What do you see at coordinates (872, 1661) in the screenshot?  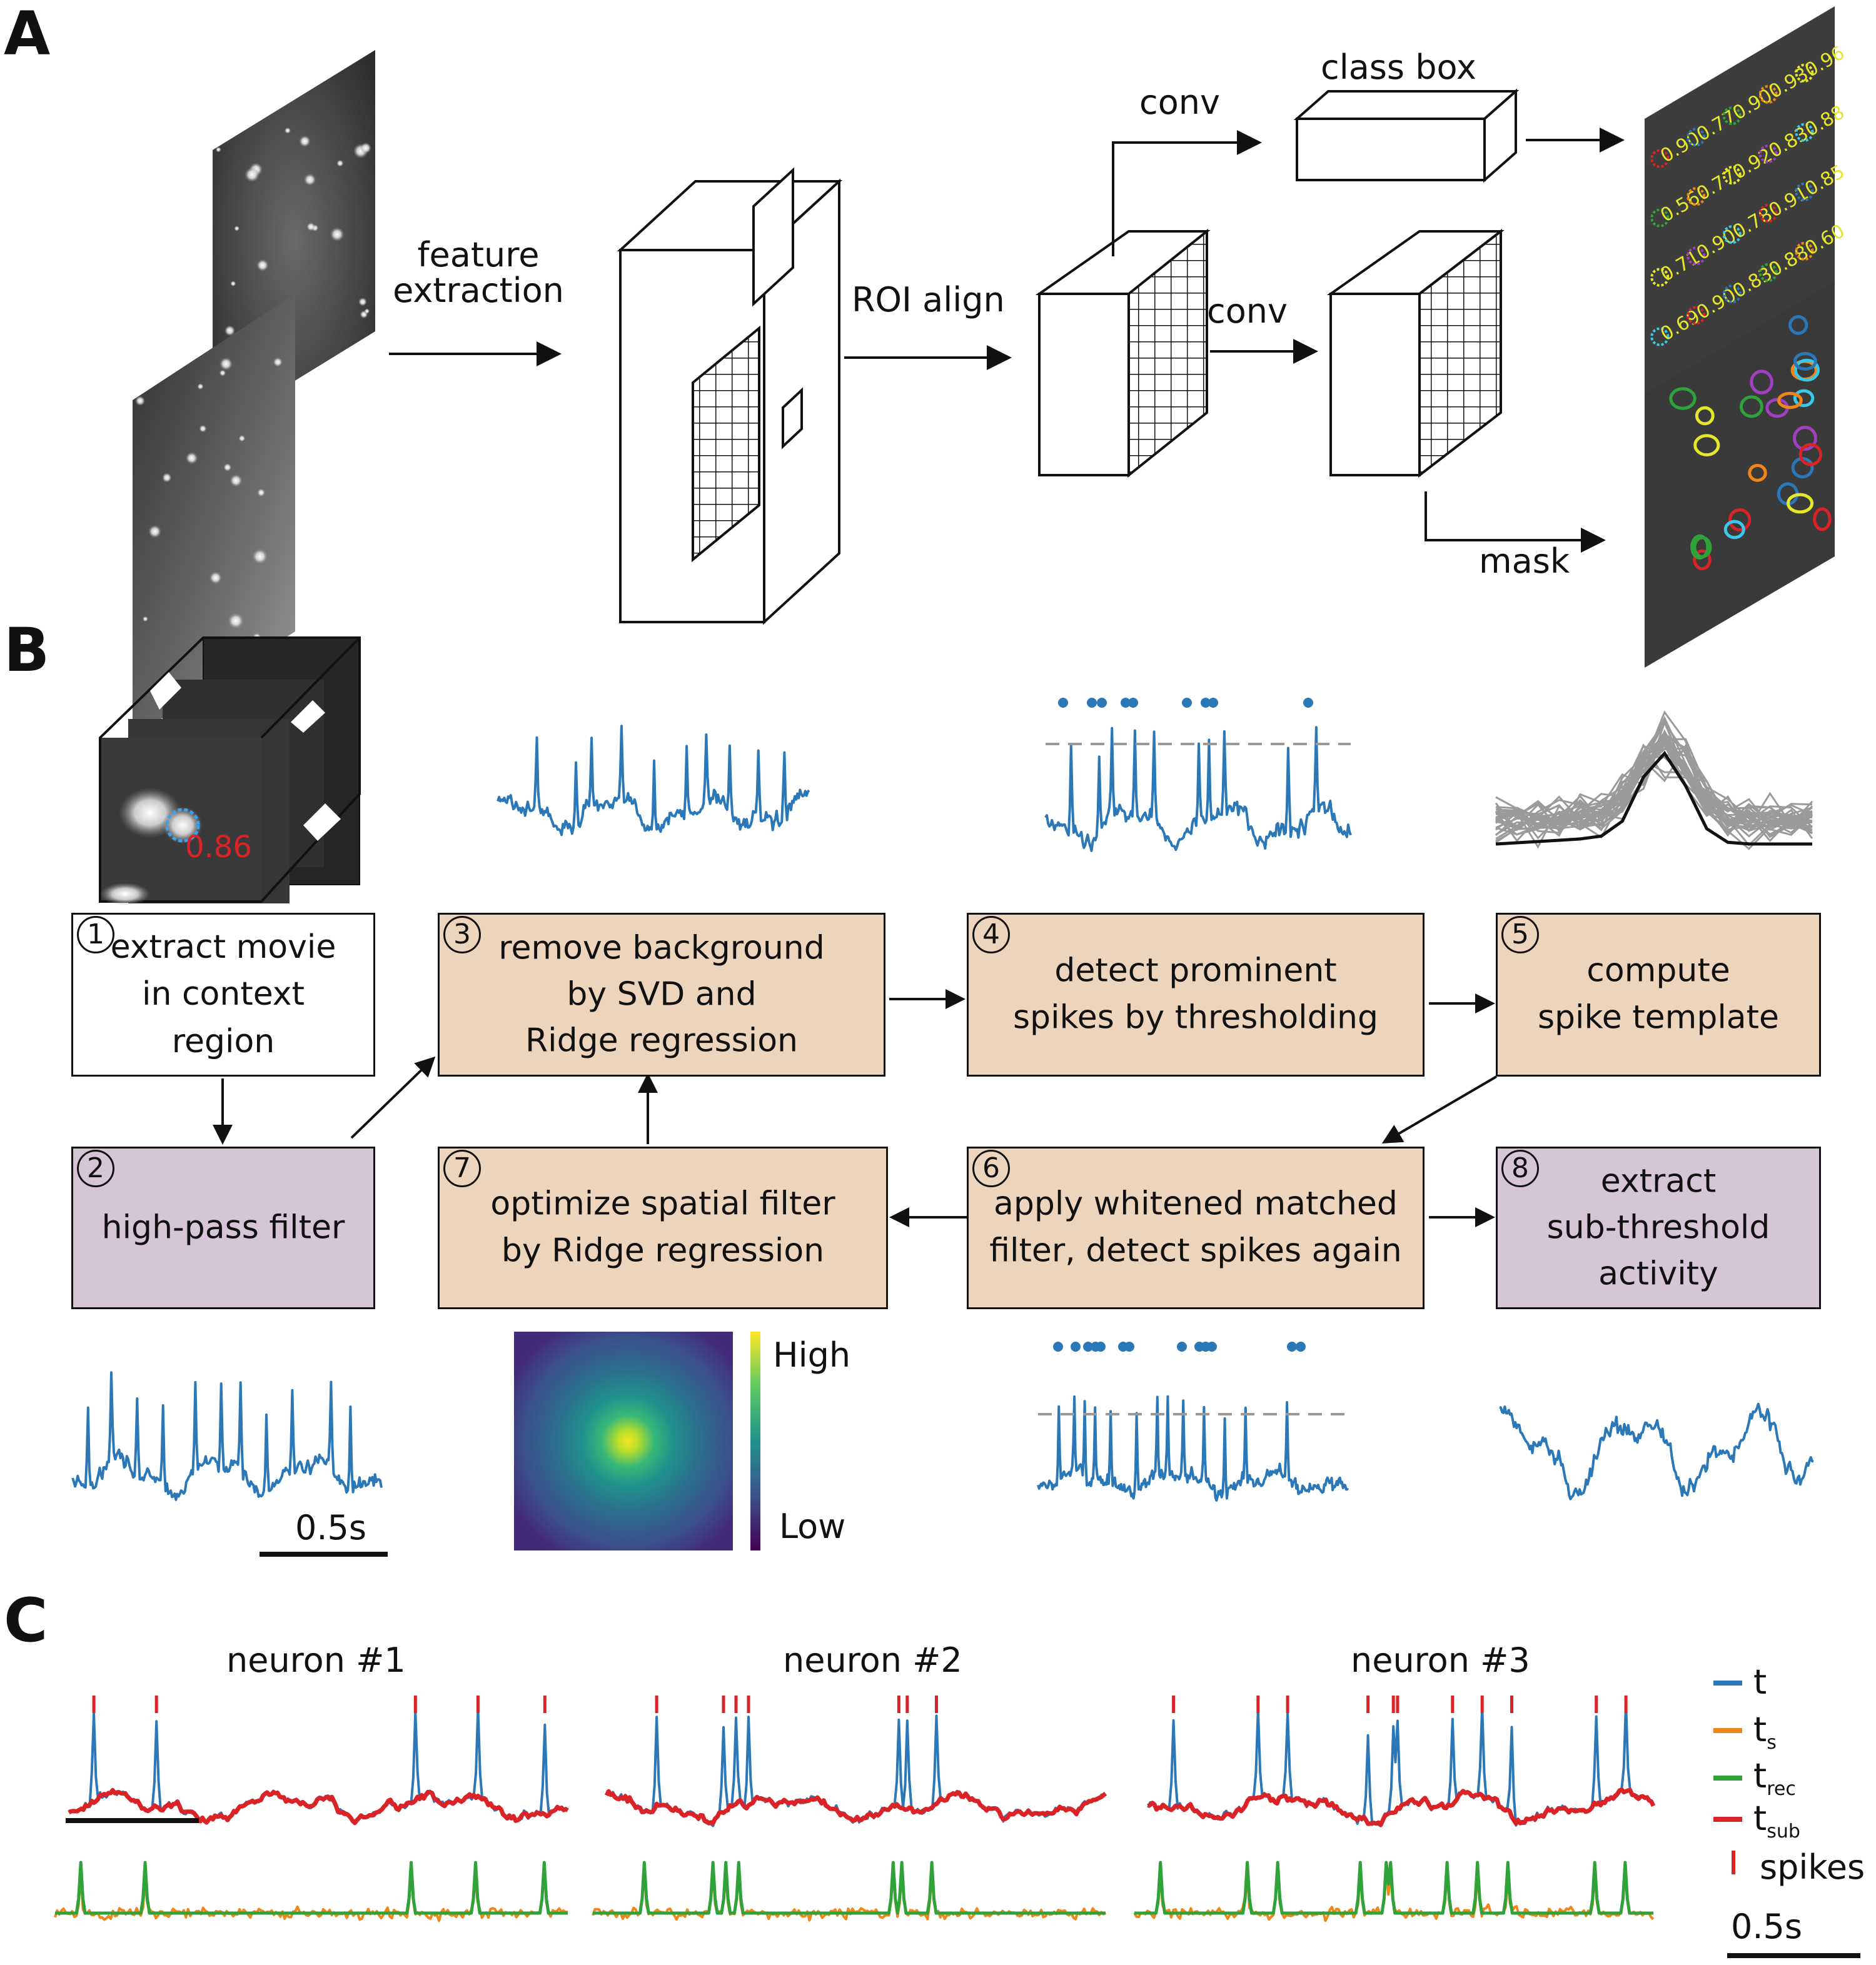 I see `neuron-2-title: neuron #2` at bounding box center [872, 1661].